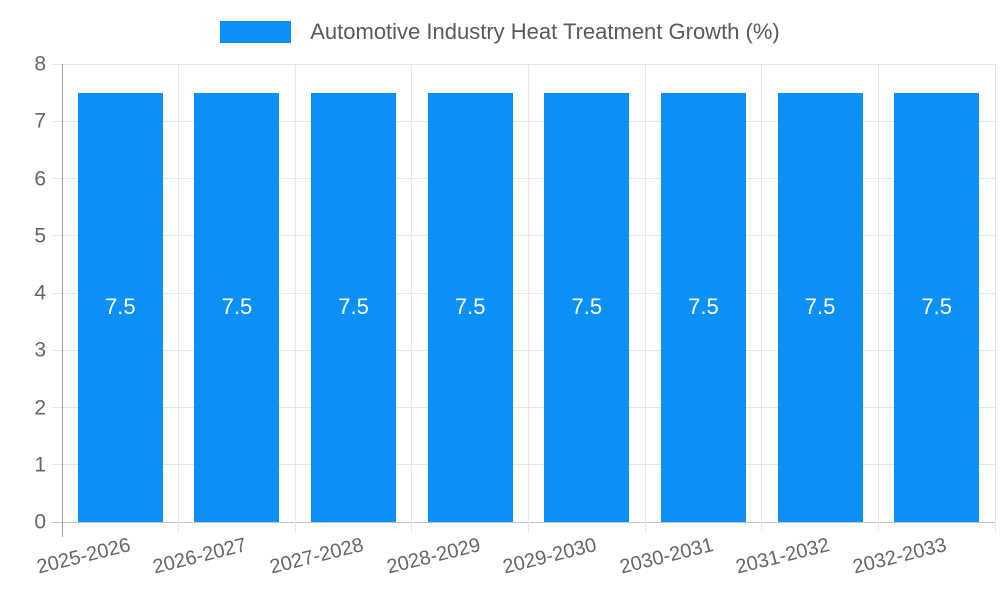 The image size is (1000, 600). I want to click on x-tick-label: 2029-2030, so click(549, 556).